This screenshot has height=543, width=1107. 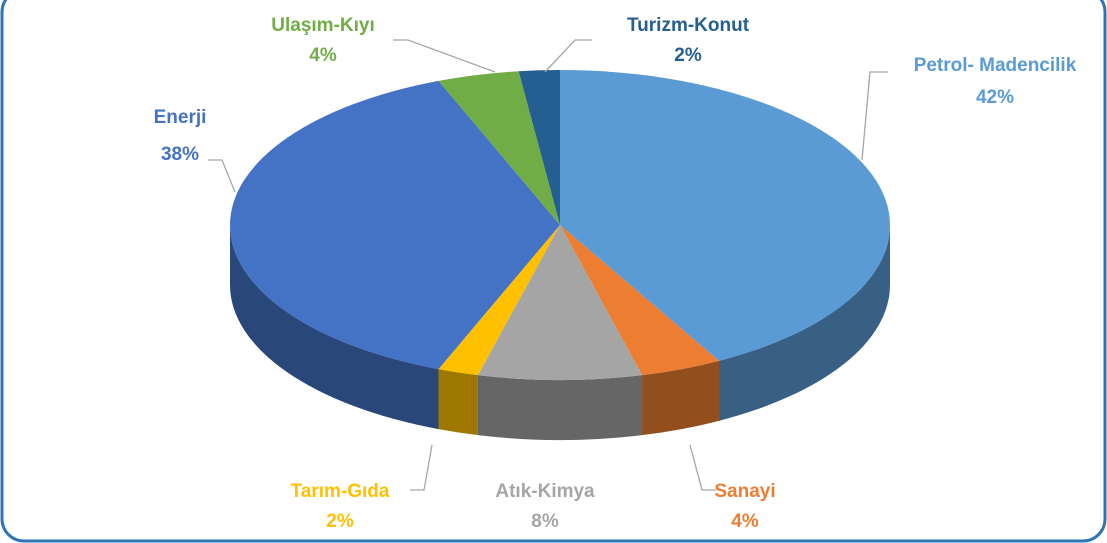 What do you see at coordinates (180, 117) in the screenshot?
I see `category-label: Enerji` at bounding box center [180, 117].